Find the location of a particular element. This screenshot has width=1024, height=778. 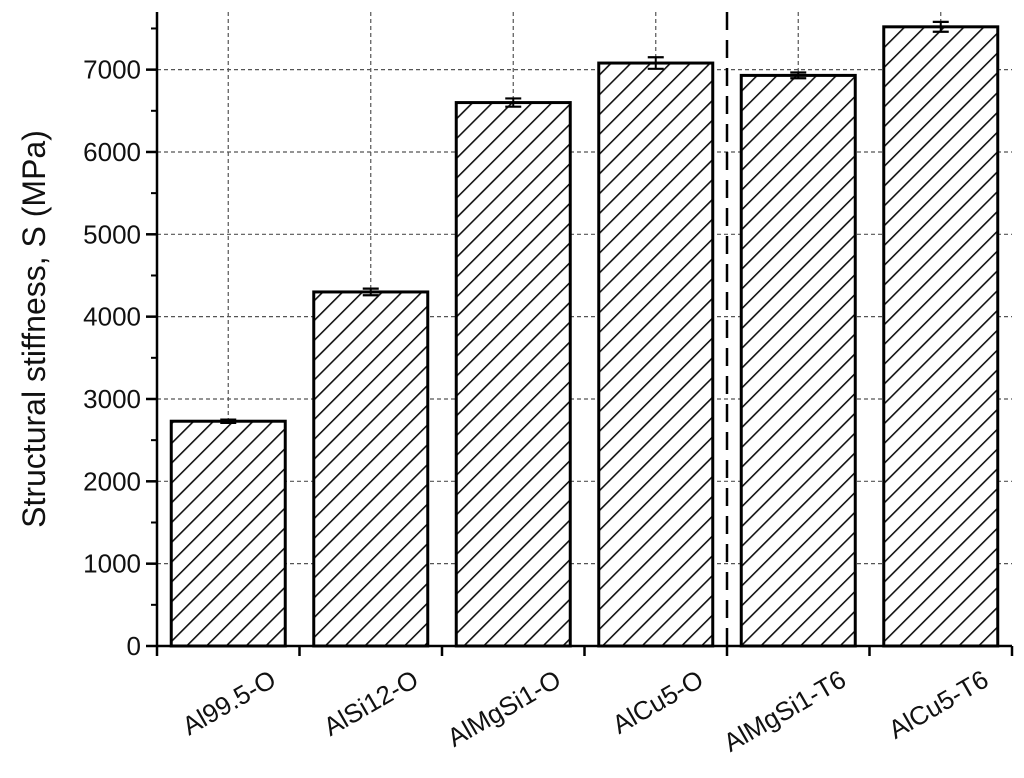

x-tick-label: AlMgSi1-O is located at coordinates (504, 708).